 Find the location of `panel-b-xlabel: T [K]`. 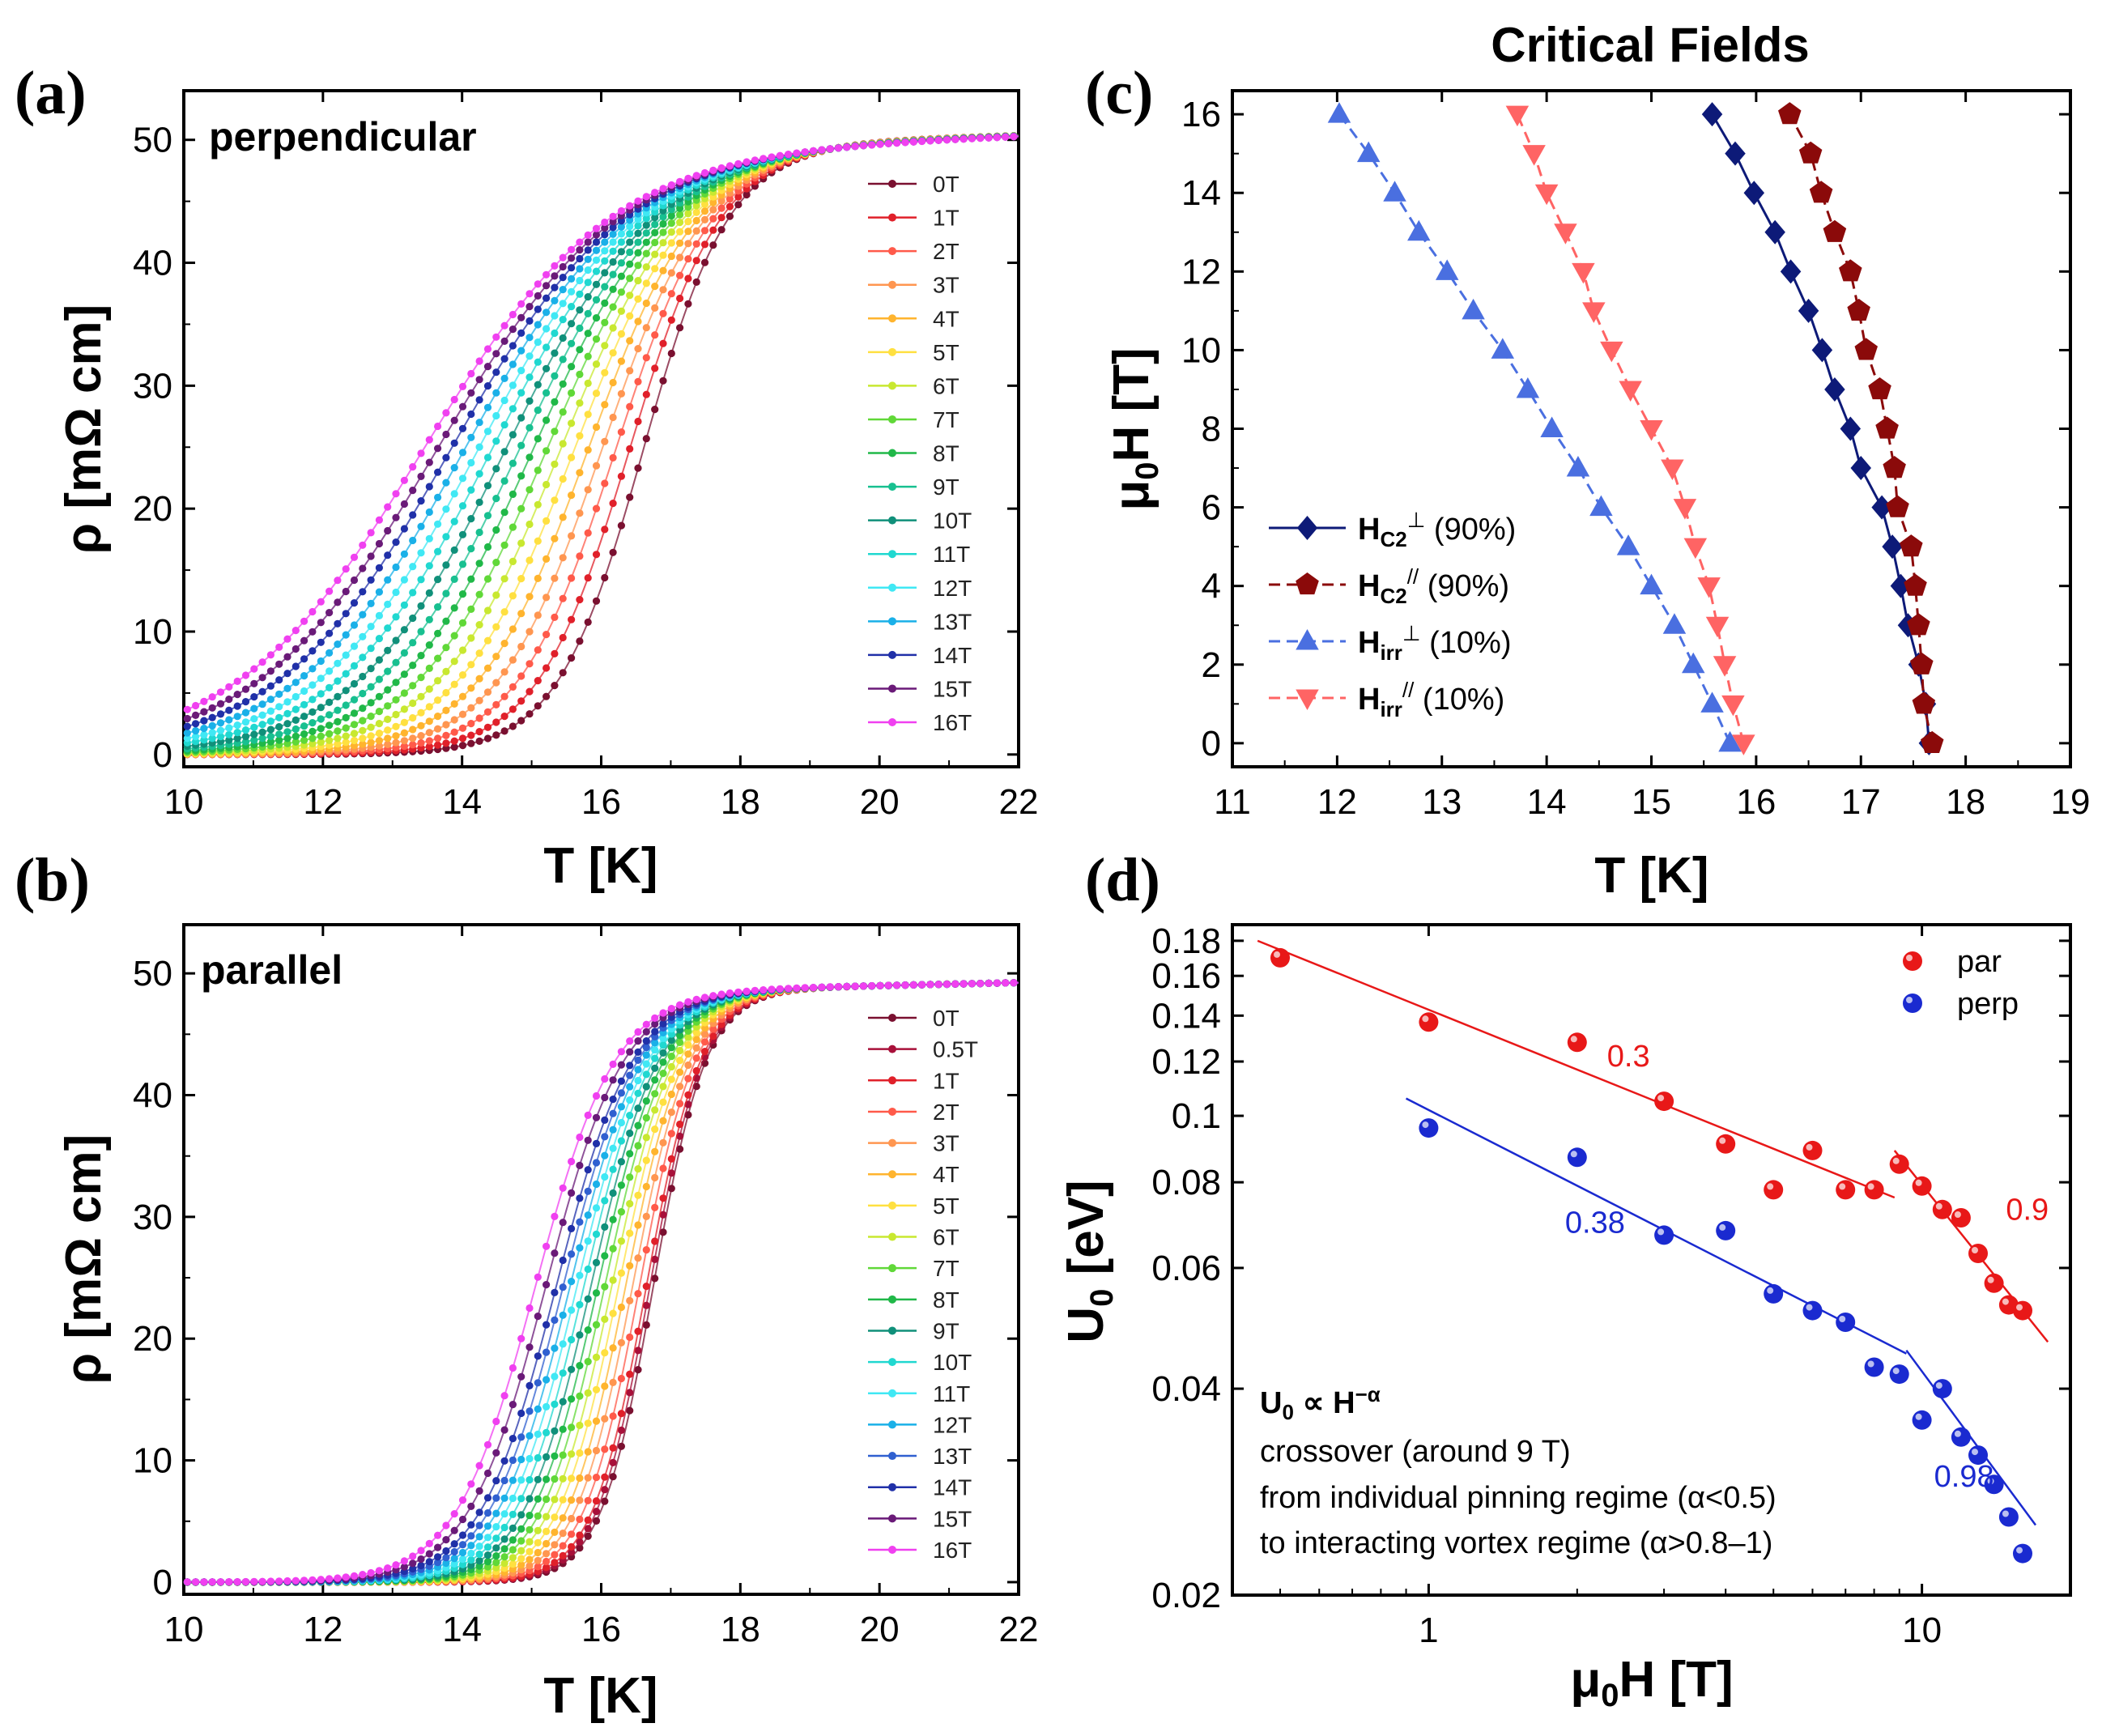

panel-b-xlabel: T [K] is located at coordinates (600, 1696).